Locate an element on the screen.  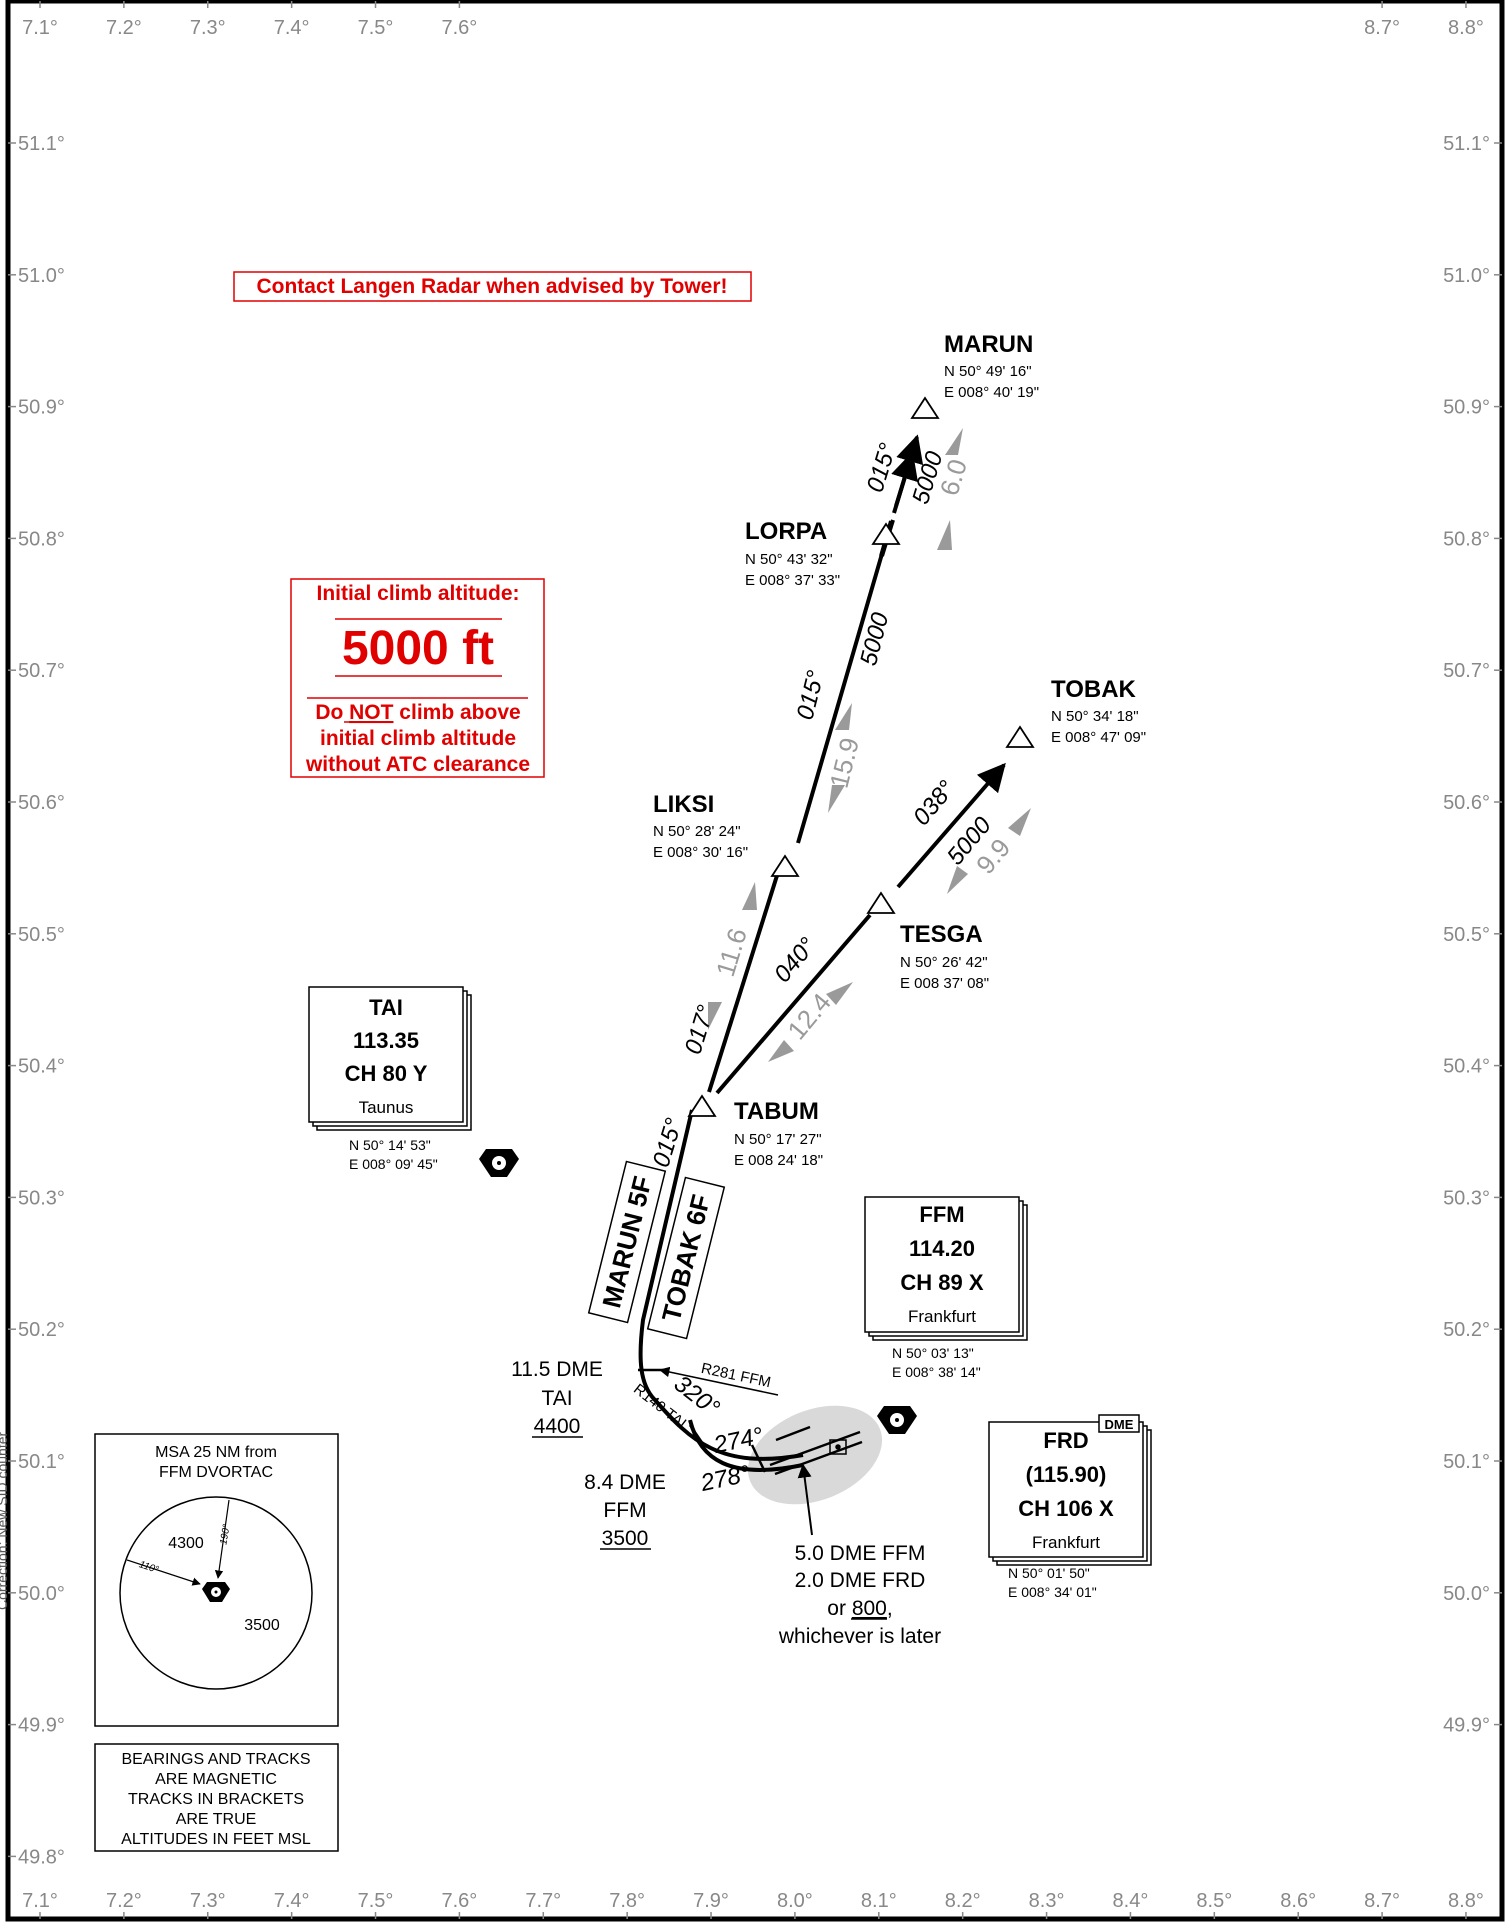
bottom-lon-label: 8.5° is located at coordinates (1214, 1901).